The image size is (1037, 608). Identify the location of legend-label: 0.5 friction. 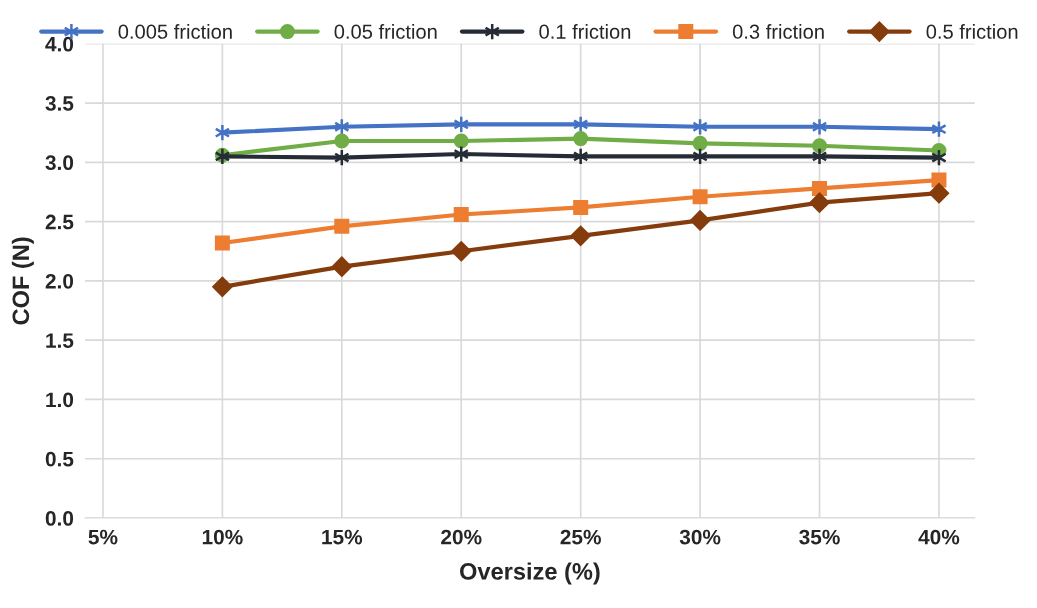
(972, 31).